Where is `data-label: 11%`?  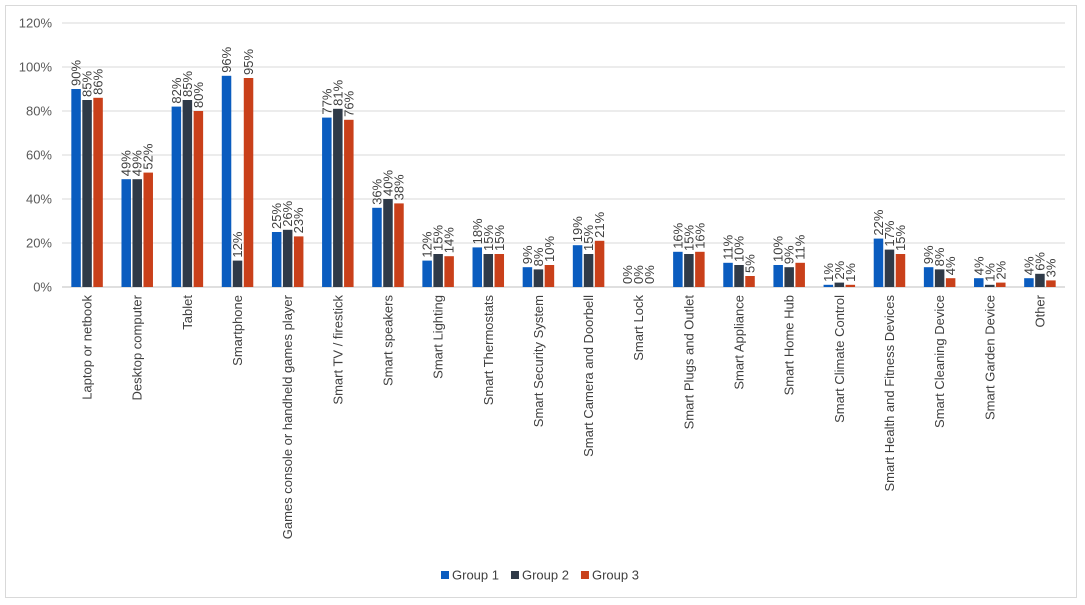 data-label: 11% is located at coordinates (800, 246).